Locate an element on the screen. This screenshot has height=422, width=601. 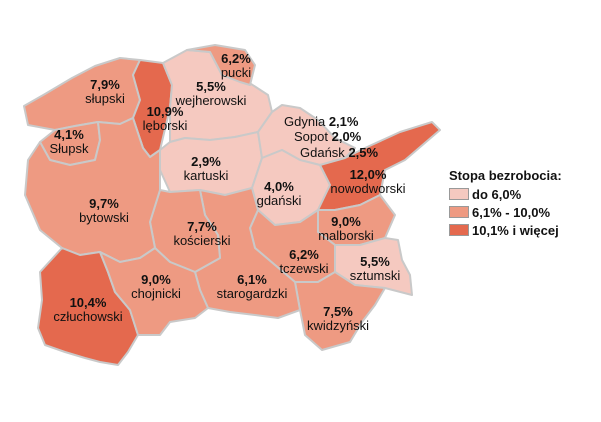
label-nowodworski: 12,0% nowodworski is located at coordinates (368, 182).